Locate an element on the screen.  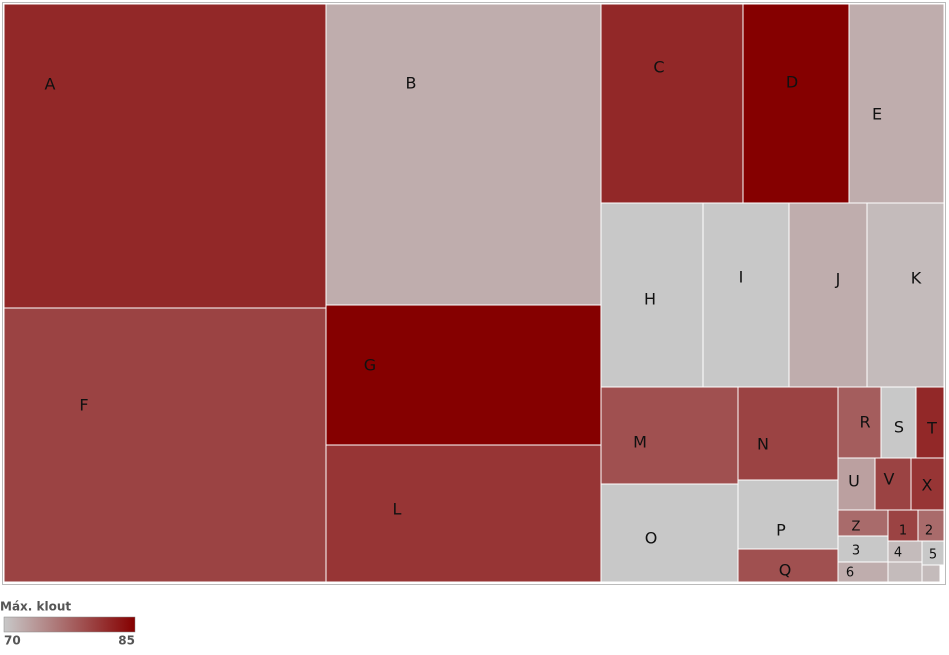
cell-label: 3 is located at coordinates (856, 551).